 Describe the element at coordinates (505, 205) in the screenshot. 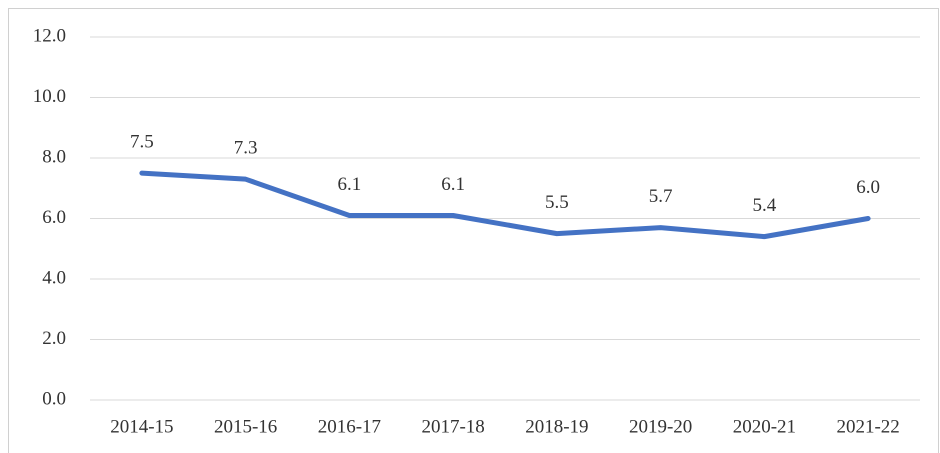

I see `data-line` at that location.